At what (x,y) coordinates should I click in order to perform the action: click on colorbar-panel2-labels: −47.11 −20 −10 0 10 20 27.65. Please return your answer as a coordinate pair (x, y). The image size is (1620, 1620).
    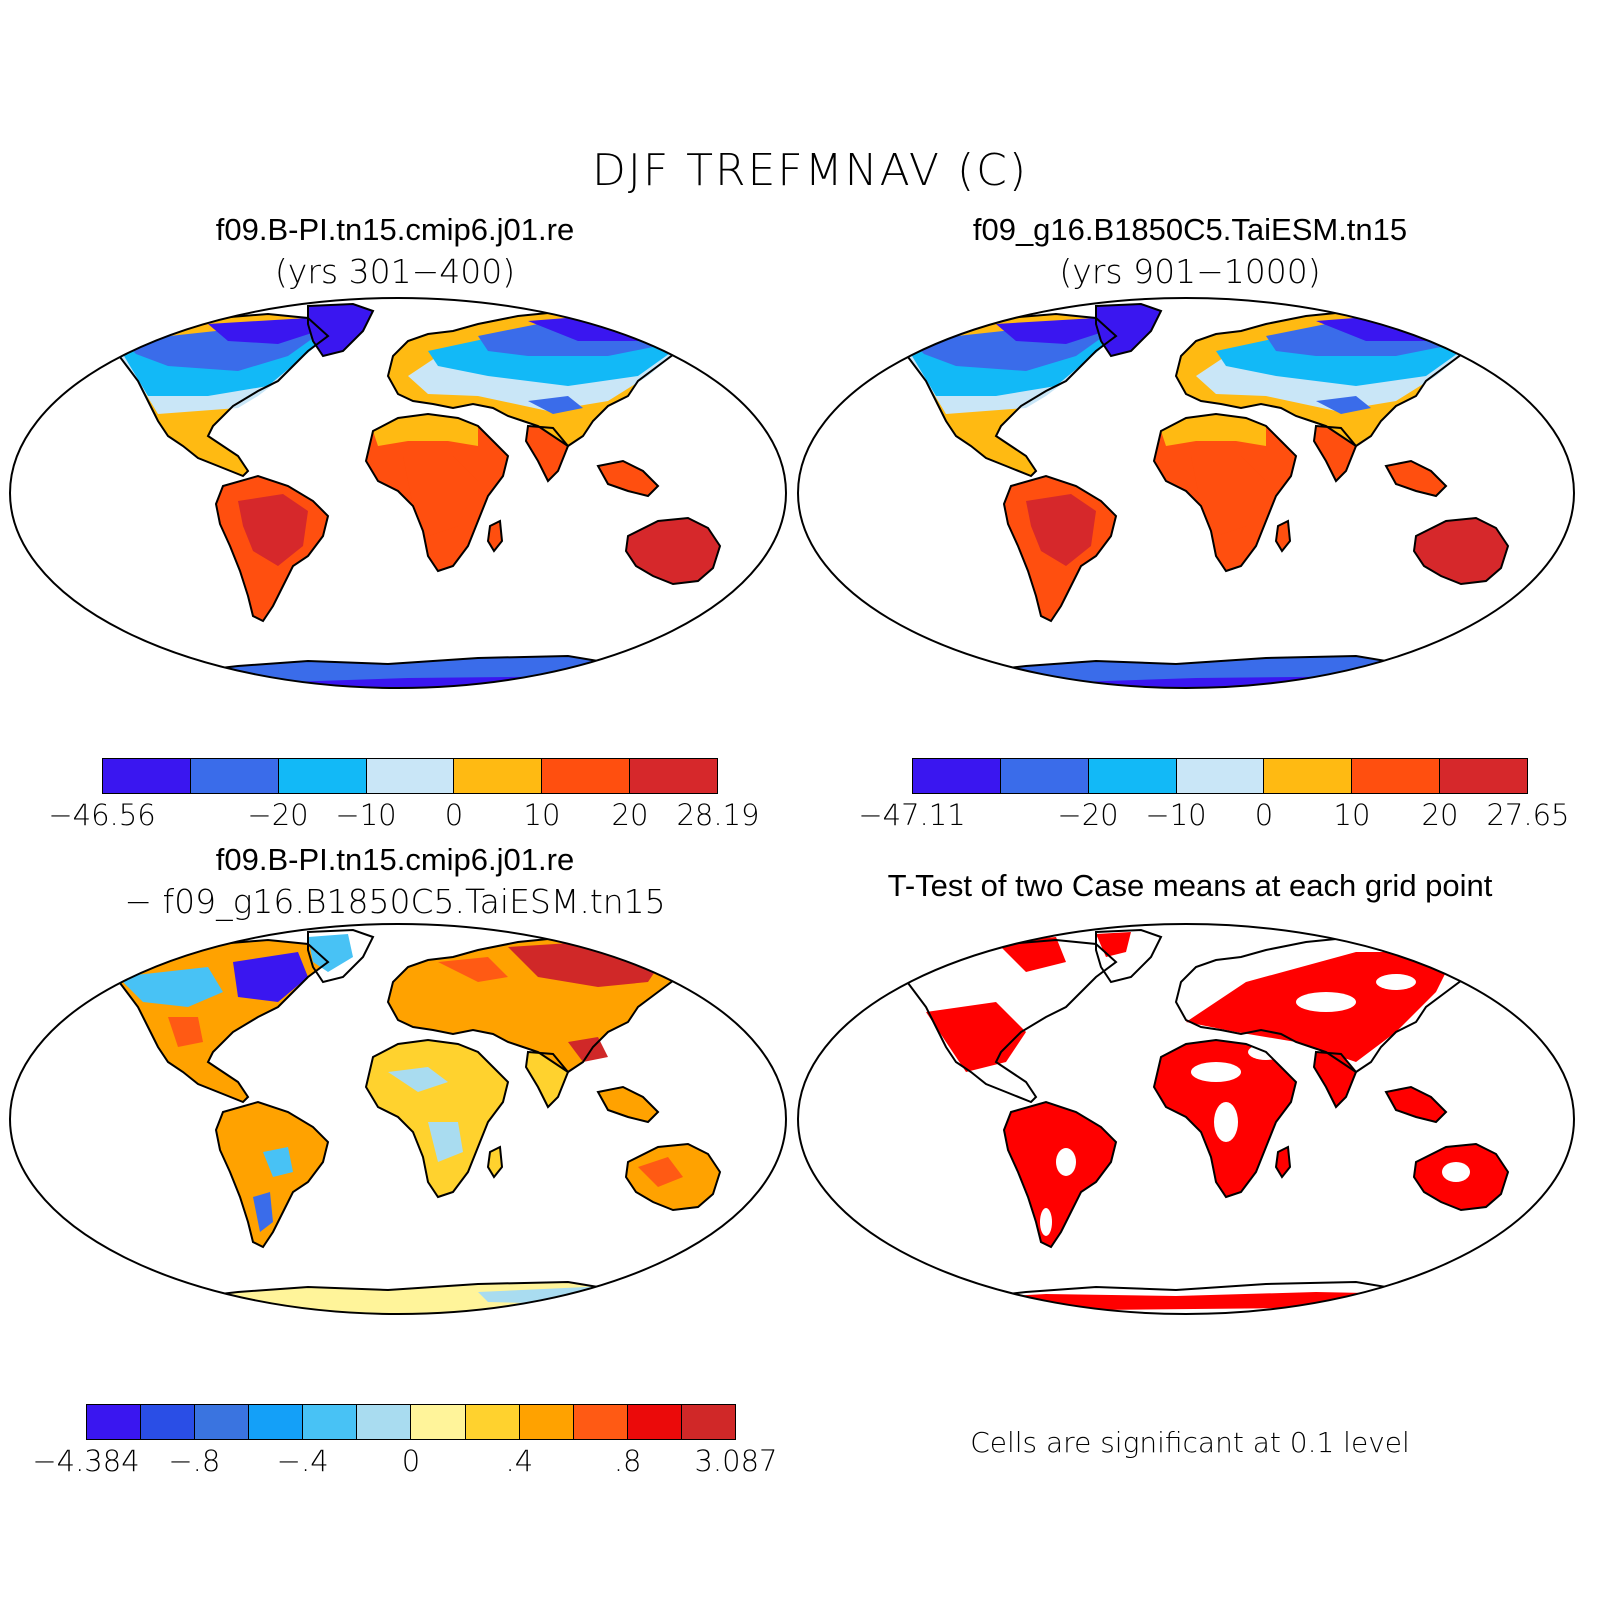
    Looking at the image, I should click on (1213, 816).